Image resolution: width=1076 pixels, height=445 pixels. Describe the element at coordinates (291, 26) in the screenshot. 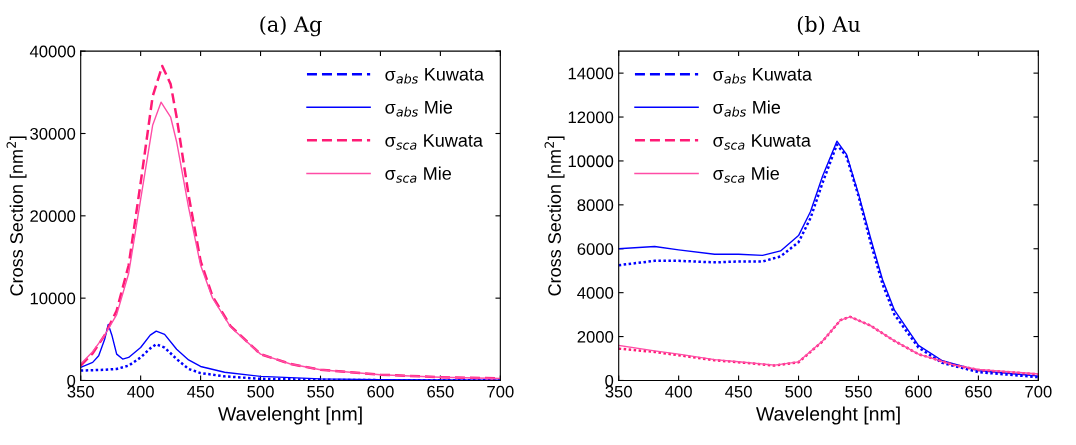

I see `chart-title: (a) Ag` at that location.